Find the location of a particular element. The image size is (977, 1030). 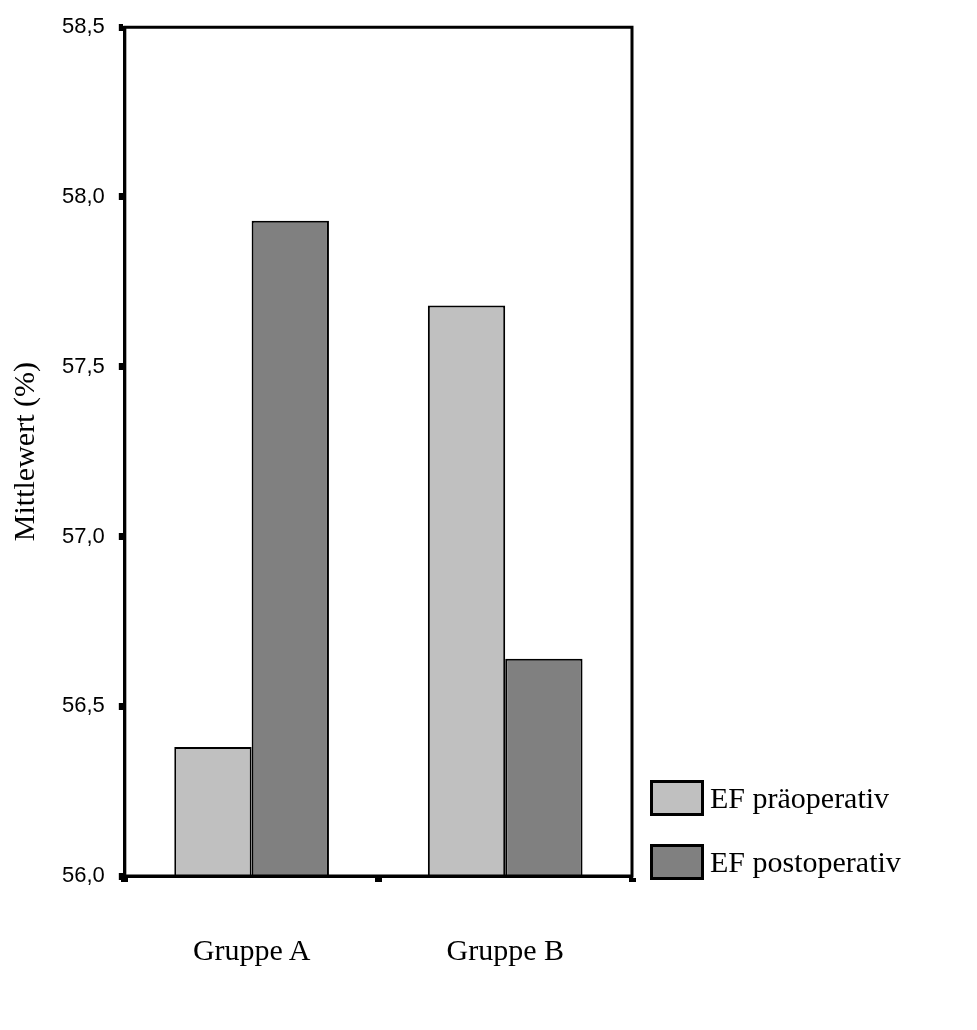

y-tick-label: 56,5 is located at coordinates (83, 705).